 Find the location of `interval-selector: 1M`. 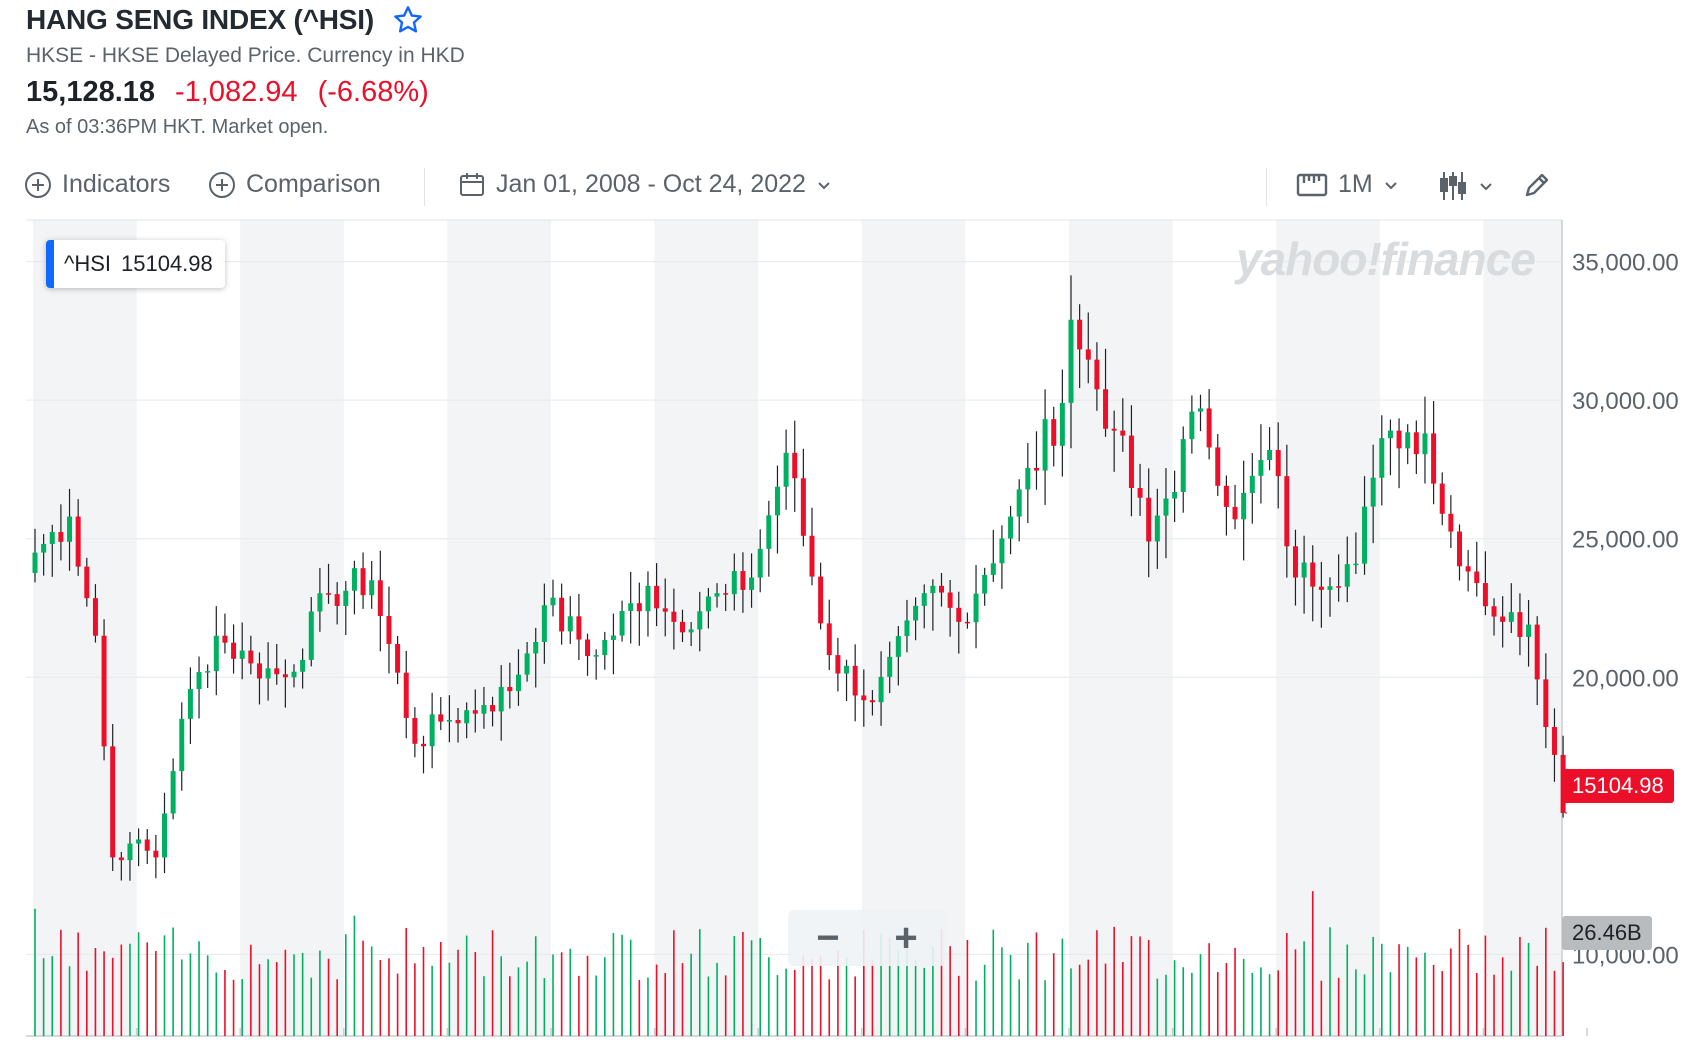

interval-selector: 1M is located at coordinates (1347, 184).